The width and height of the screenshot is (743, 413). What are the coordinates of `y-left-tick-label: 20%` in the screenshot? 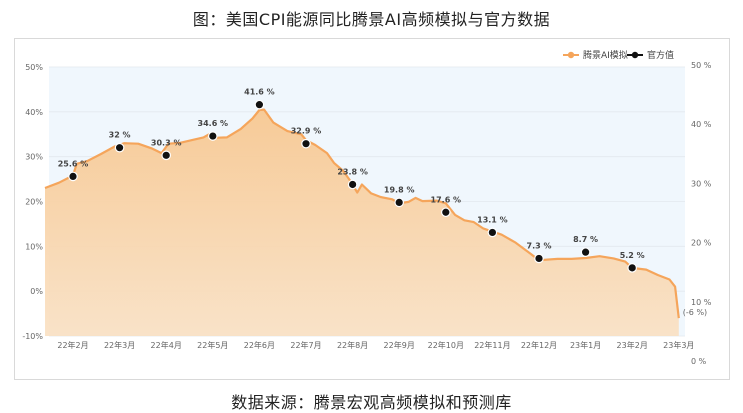 It's located at (34, 202).